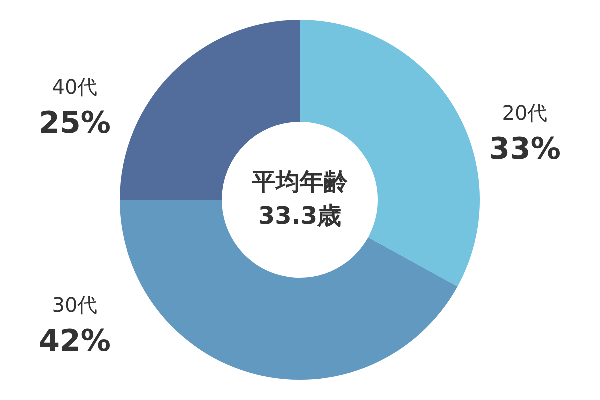 The height and width of the screenshot is (400, 600). I want to click on data-label: 33%, so click(525, 149).